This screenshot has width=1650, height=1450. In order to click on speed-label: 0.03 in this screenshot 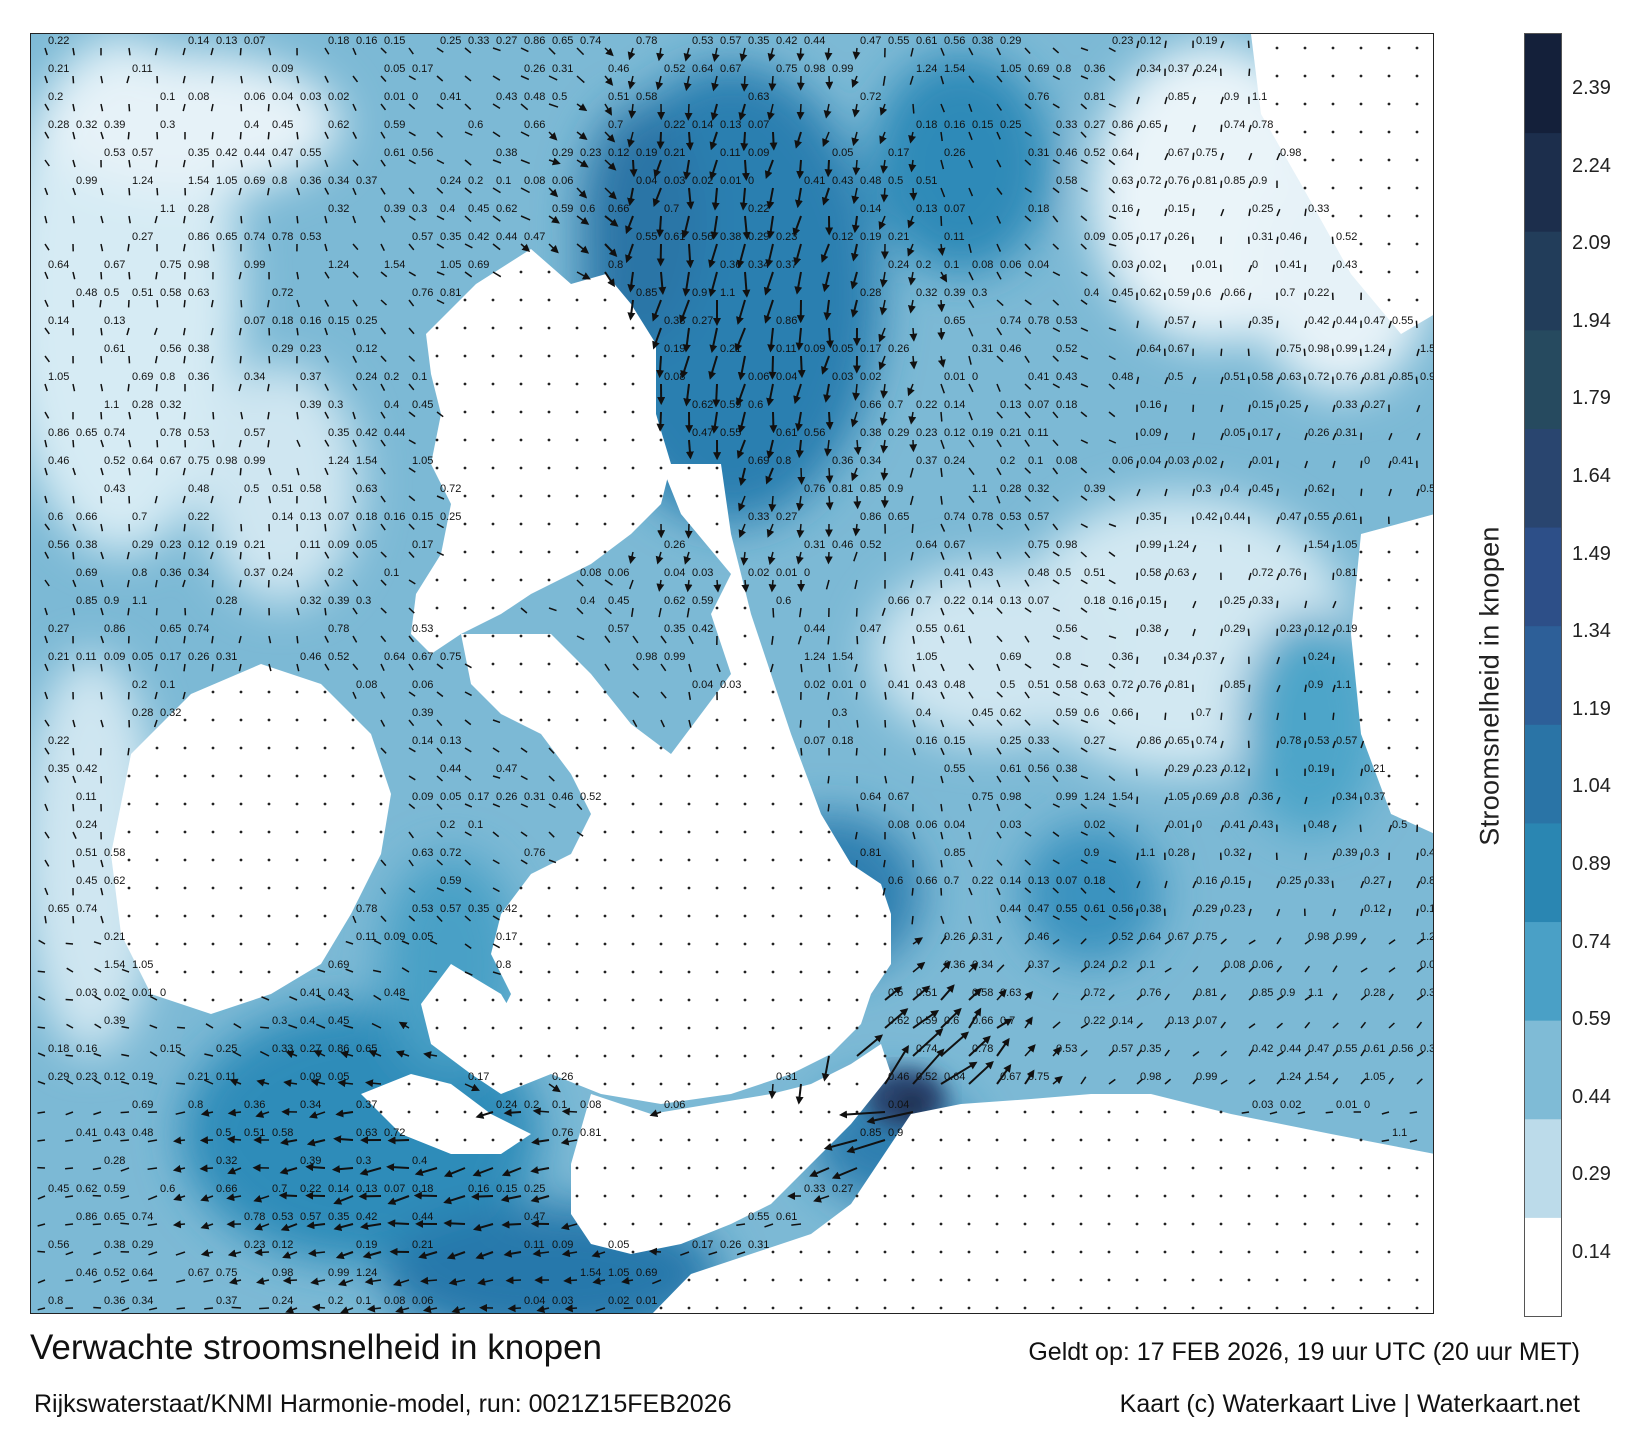, I will do `click(702, 573)`.